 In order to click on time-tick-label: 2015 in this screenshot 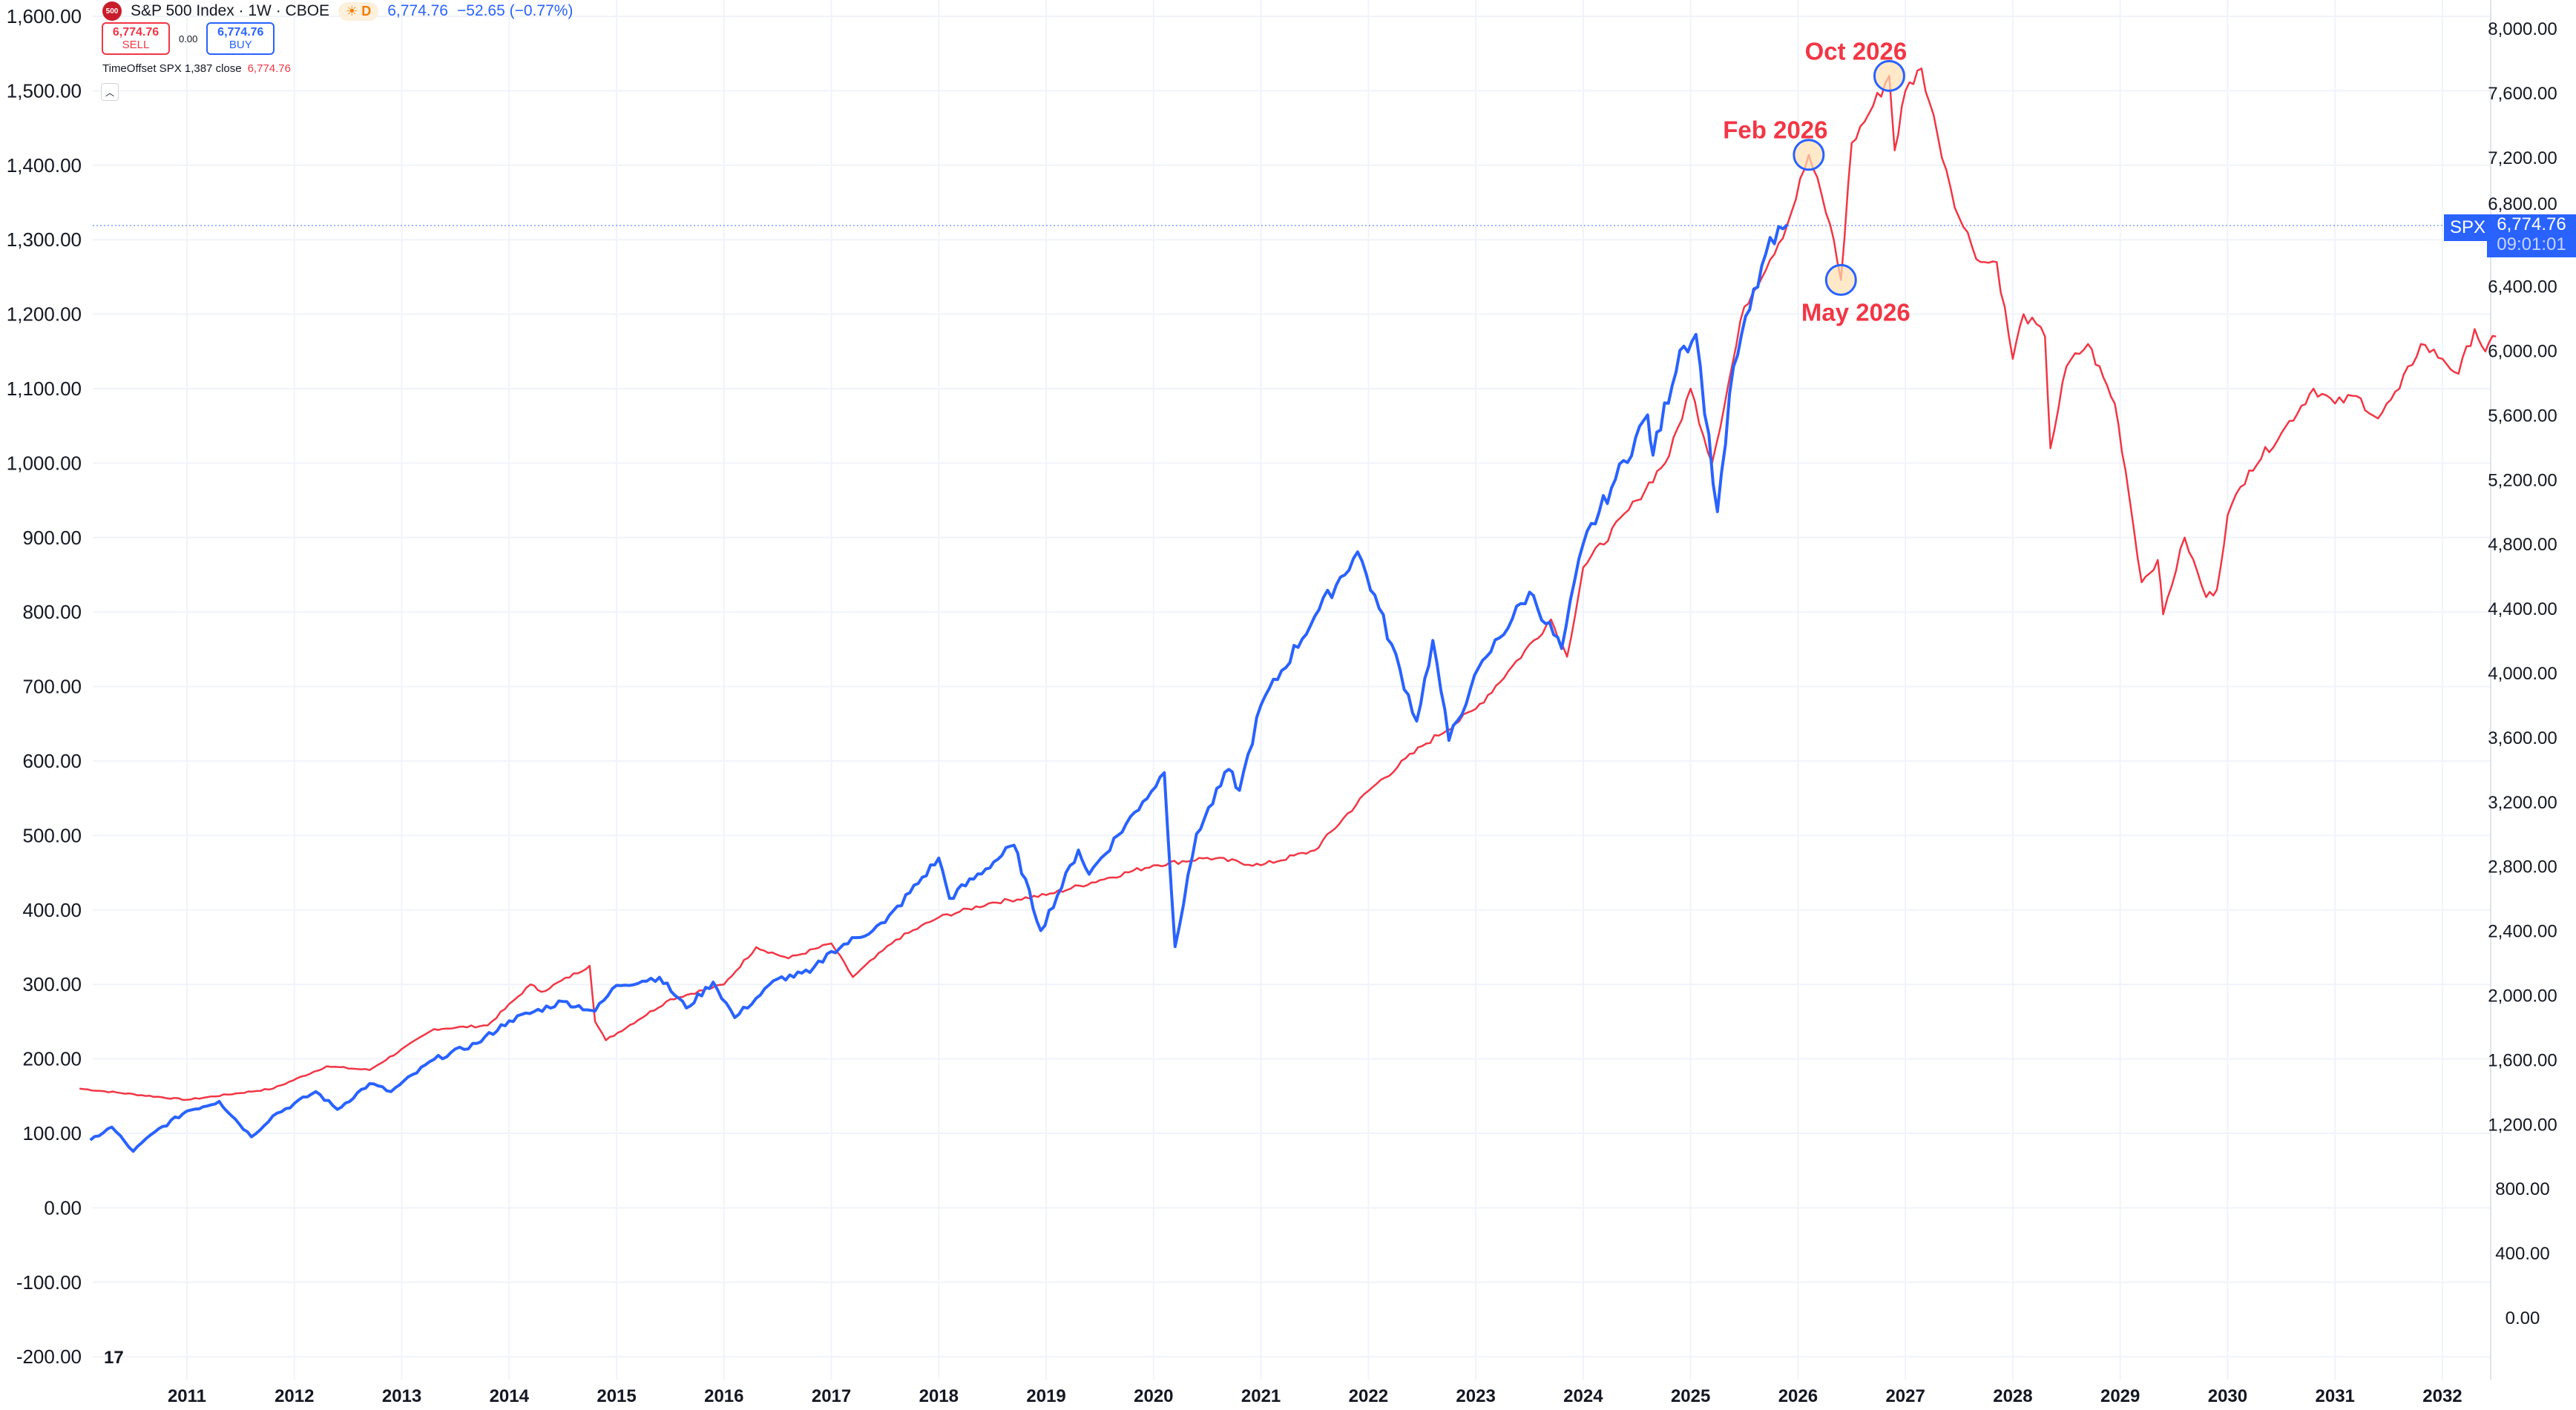, I will do `click(616, 1396)`.